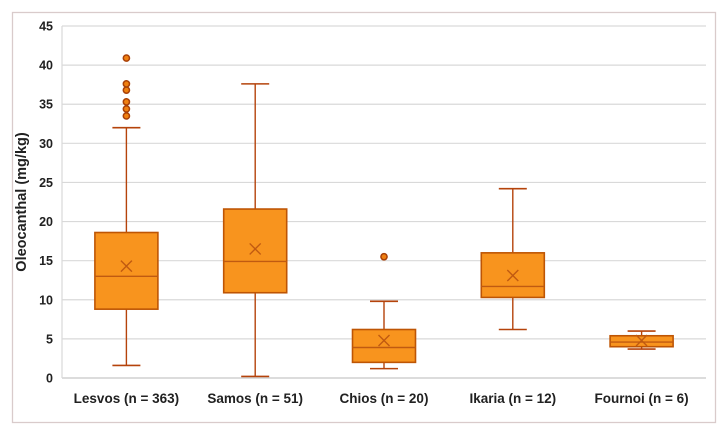 This screenshot has width=723, height=433. Describe the element at coordinates (46, 105) in the screenshot. I see `y-tick-label-35: 35` at that location.